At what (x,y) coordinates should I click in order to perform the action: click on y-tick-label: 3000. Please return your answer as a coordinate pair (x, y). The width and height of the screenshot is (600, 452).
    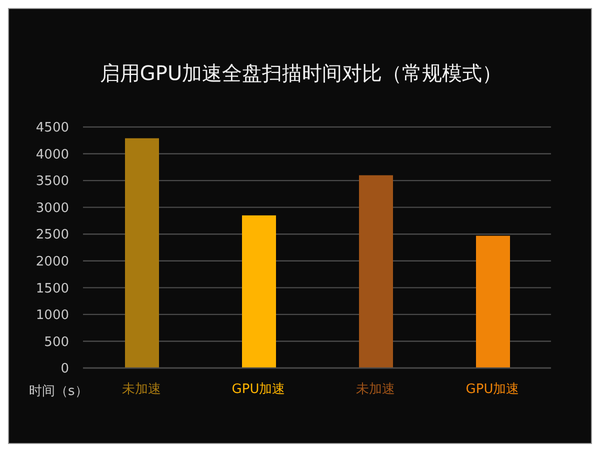
    Looking at the image, I should click on (52, 208).